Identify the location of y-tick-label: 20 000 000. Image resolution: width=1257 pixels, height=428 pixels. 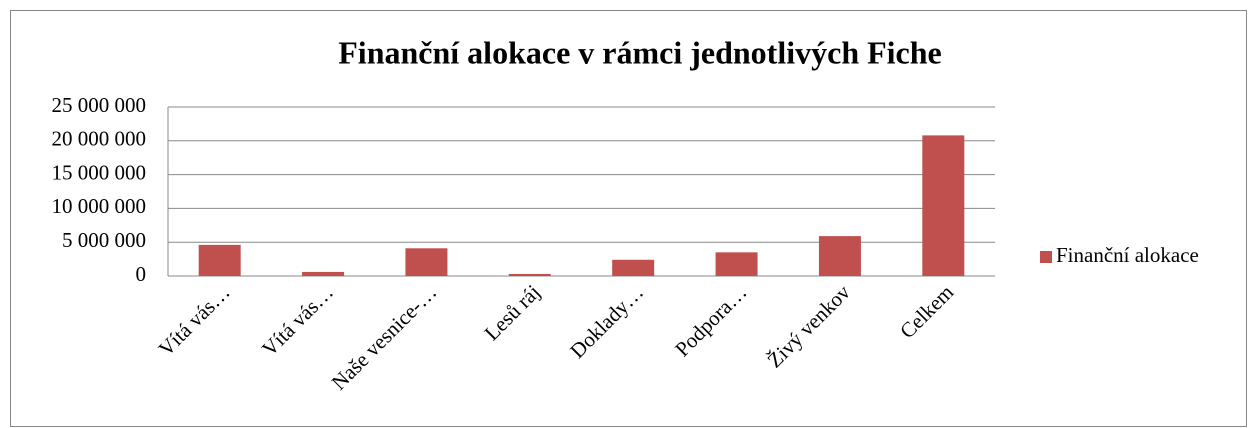
(99, 139).